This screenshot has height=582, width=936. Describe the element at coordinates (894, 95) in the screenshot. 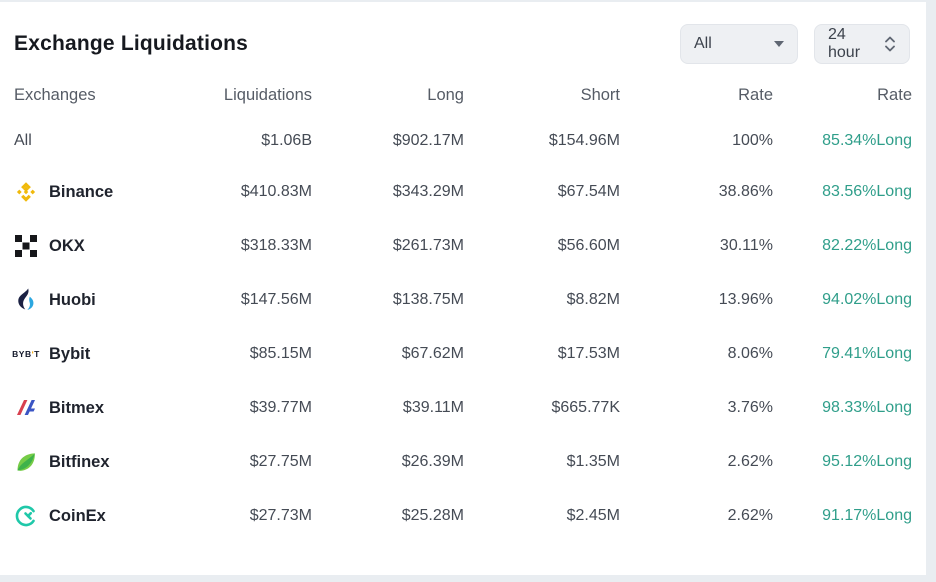

I see `column-header-rate-5: Rate` at that location.